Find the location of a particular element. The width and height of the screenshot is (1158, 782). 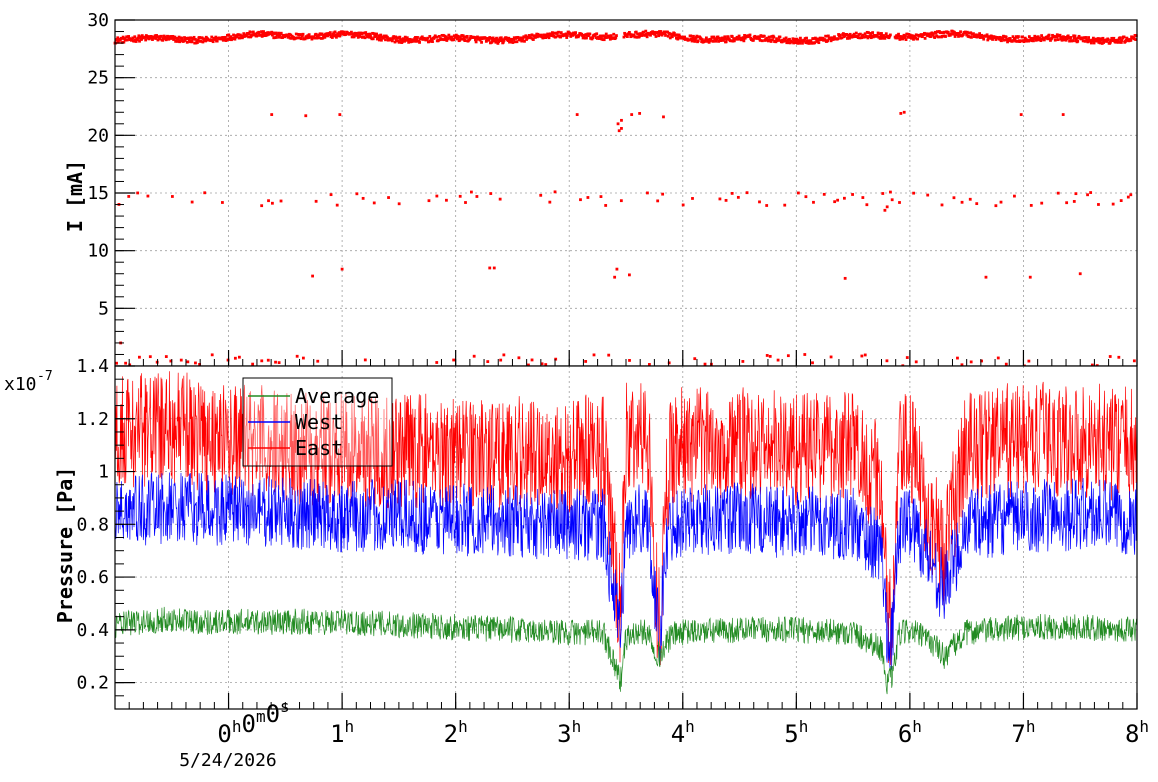

current-ytick-label-4: 25 is located at coordinates (98, 78).